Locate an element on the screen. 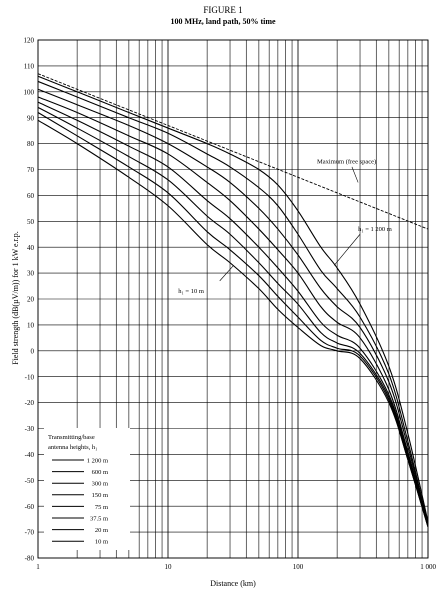  figure-title: FIGURE 1 is located at coordinates (223, 10).